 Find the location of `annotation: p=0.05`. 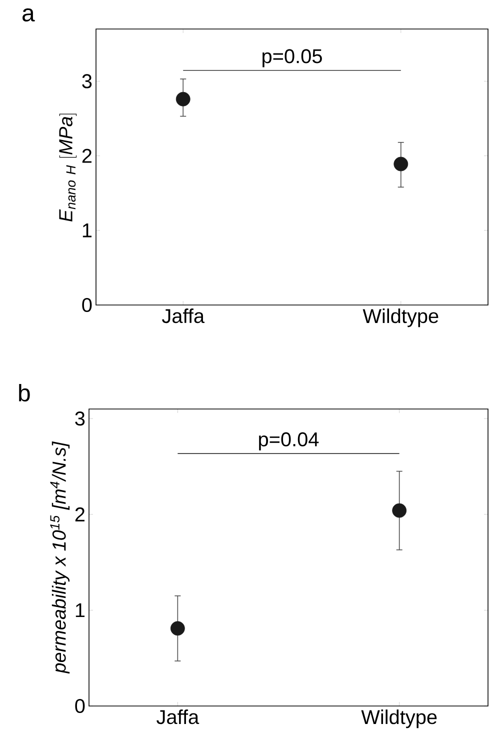

annotation: p=0.05 is located at coordinates (292, 58).